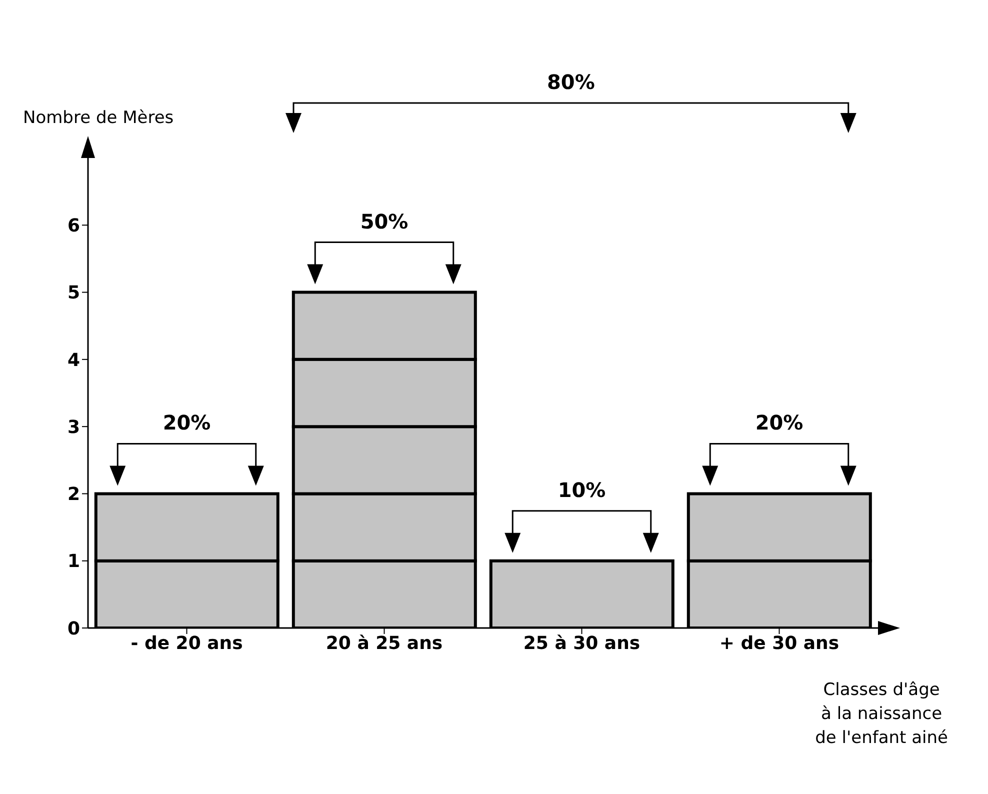 The height and width of the screenshot is (794, 988). What do you see at coordinates (73, 561) in the screenshot?
I see `y-tick-label: 1` at bounding box center [73, 561].